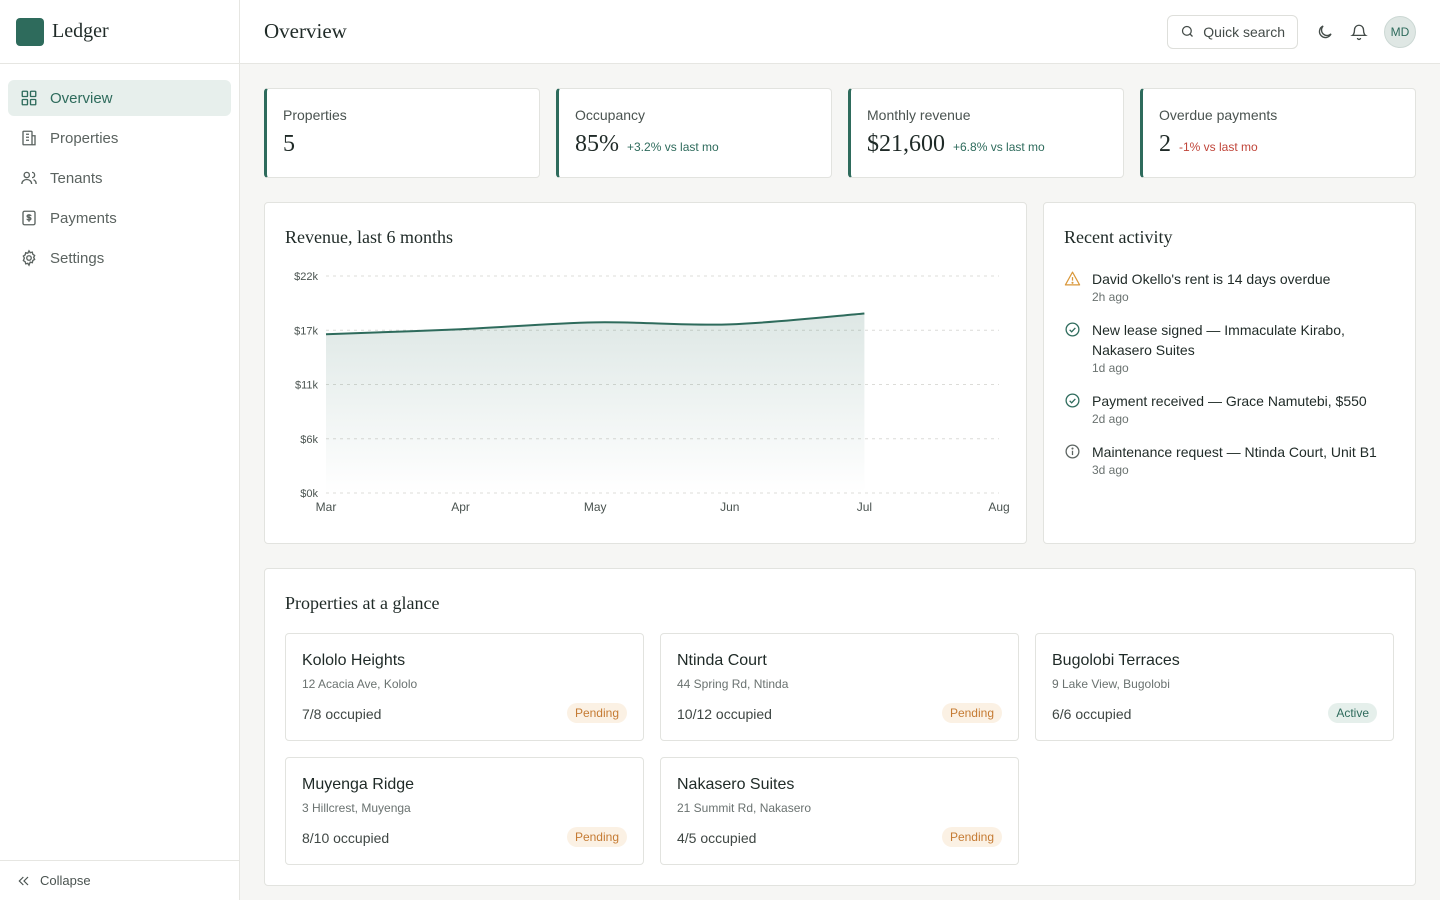 This screenshot has height=900, width=1440. I want to click on receipt-icon, so click(29, 218).